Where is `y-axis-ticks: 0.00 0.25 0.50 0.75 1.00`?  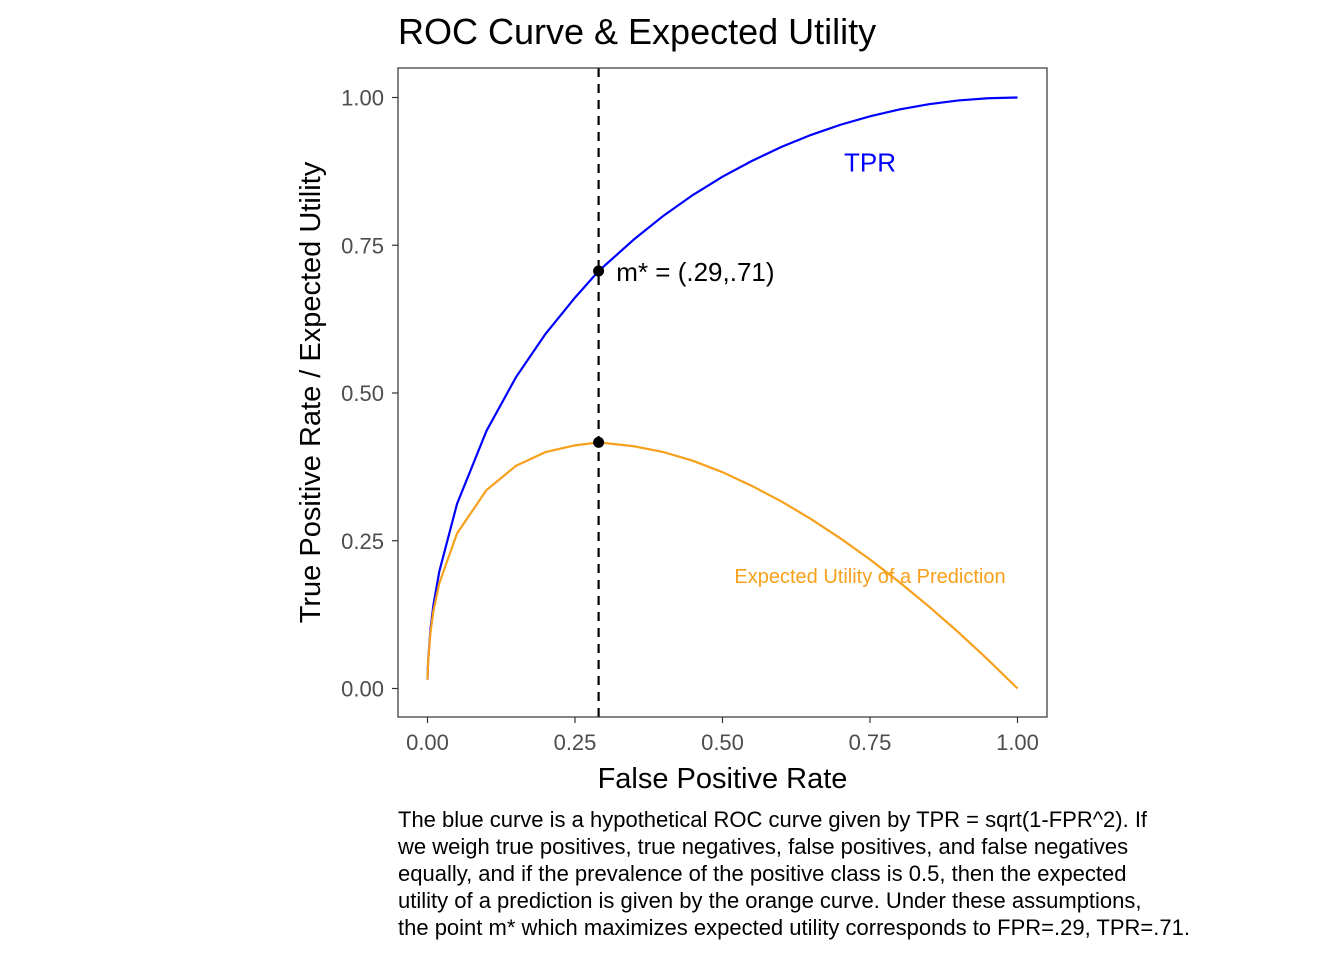 y-axis-ticks: 0.00 0.25 0.50 0.75 1.00 is located at coordinates (369, 394).